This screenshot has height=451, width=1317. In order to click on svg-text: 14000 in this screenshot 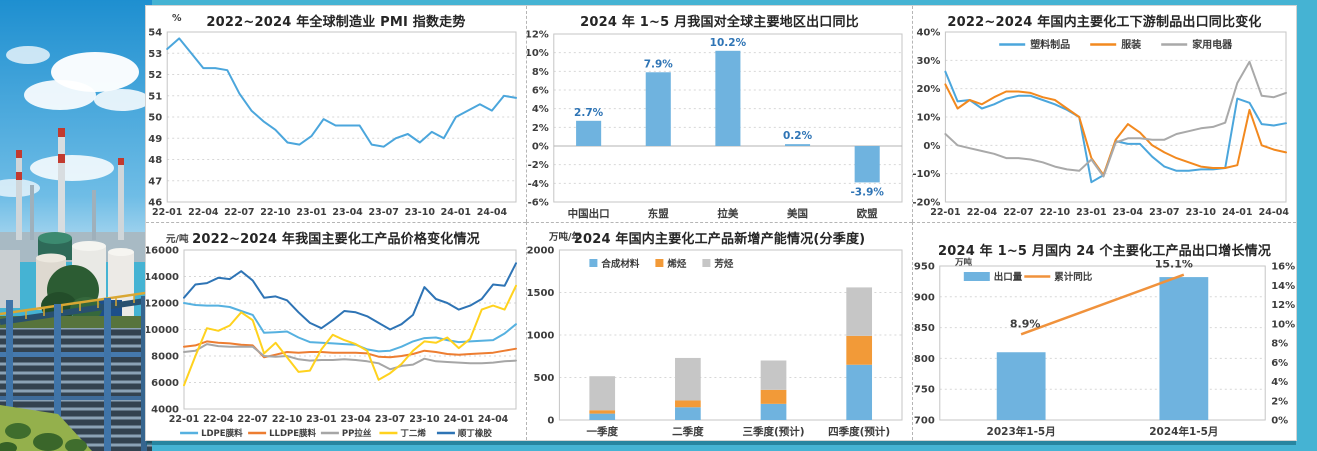, I will do `click(162, 277)`.